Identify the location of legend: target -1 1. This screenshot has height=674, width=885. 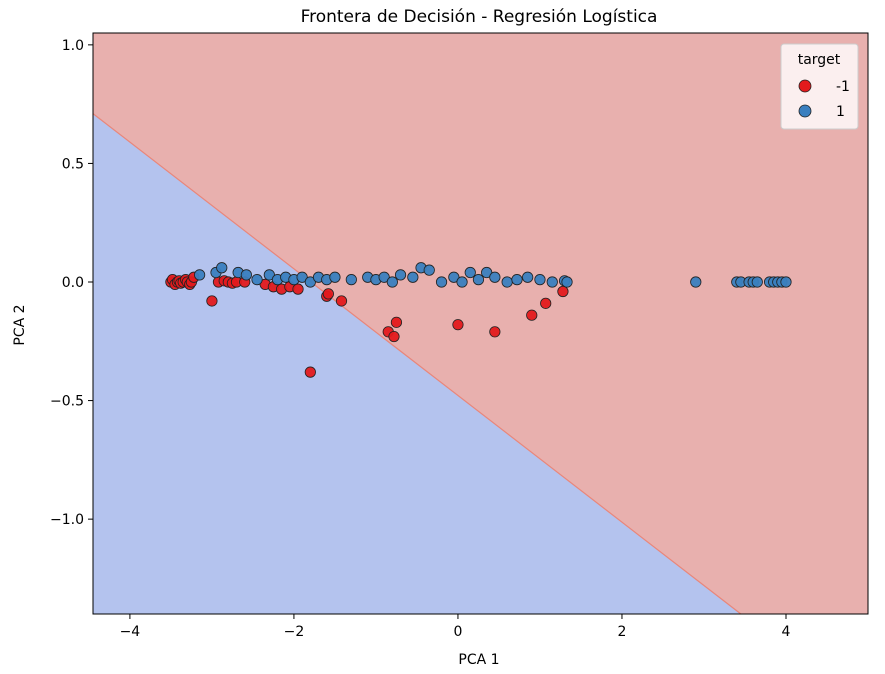
(819, 86).